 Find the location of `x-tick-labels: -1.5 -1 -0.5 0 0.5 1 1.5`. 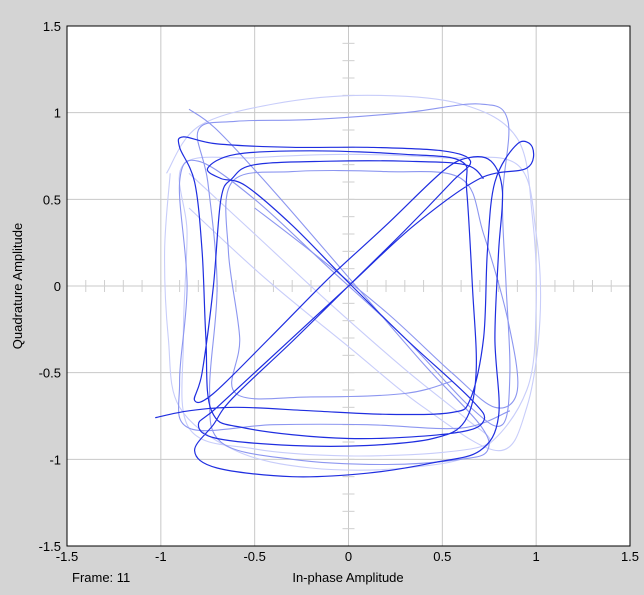

x-tick-labels: -1.5 -1 -0.5 0 0.5 1 1.5 is located at coordinates (347, 556).